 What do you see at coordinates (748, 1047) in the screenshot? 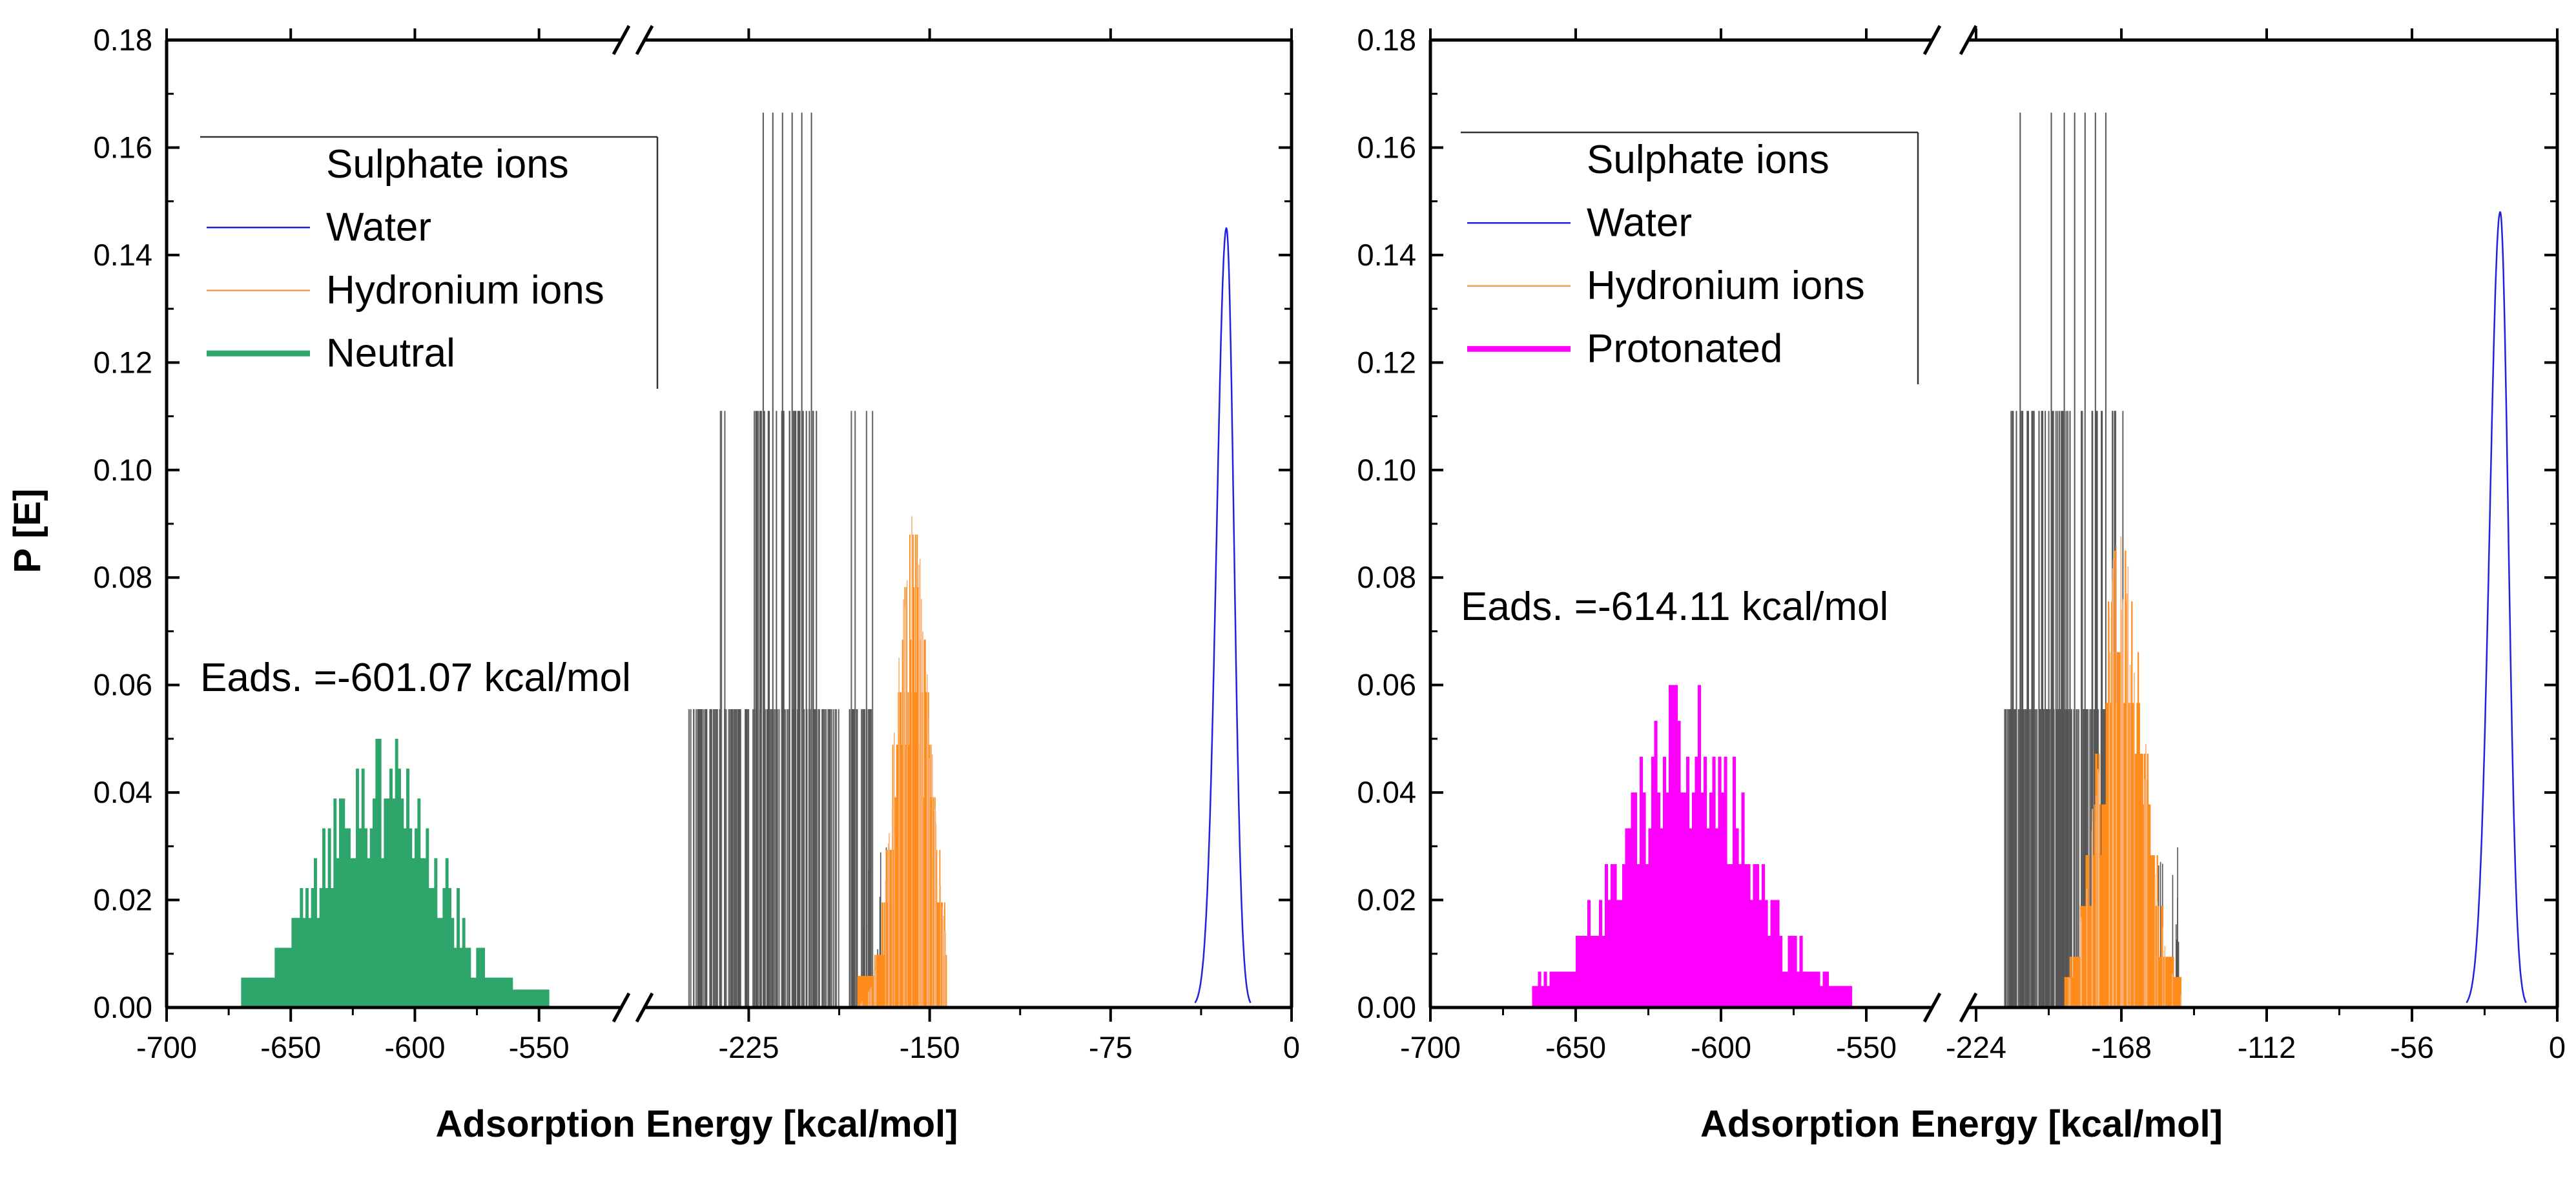
I see `x-tick-label: -225` at bounding box center [748, 1047].